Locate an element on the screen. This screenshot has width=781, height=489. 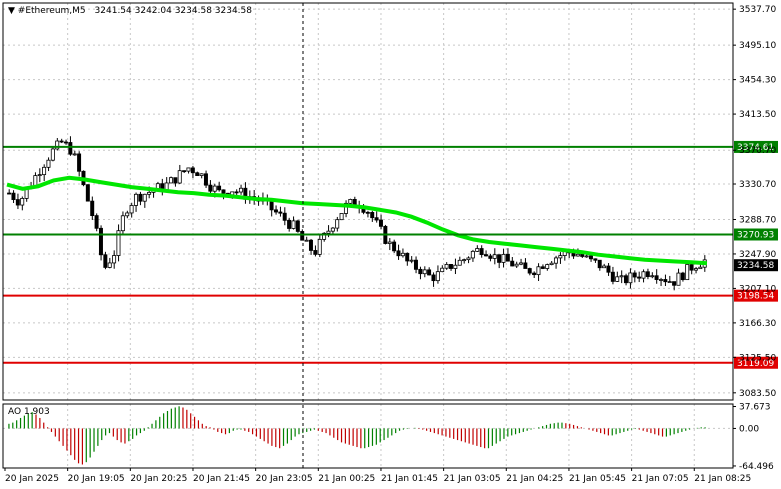
header-arrow-icon: ▼ is located at coordinates (13, 11).